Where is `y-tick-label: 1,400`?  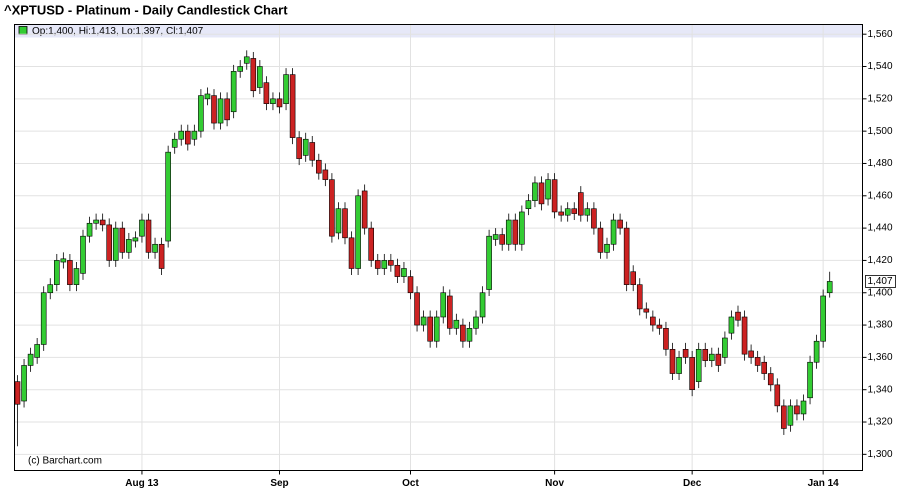 y-tick-label: 1,400 is located at coordinates (880, 292).